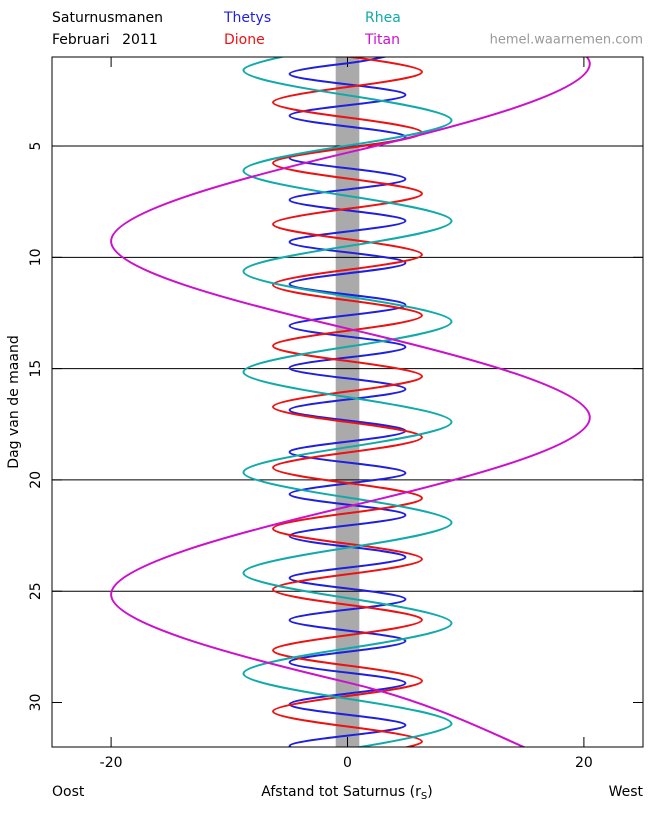 The height and width of the screenshot is (813, 650). I want to click on source: hemel.waarnemen.com, so click(566, 40).